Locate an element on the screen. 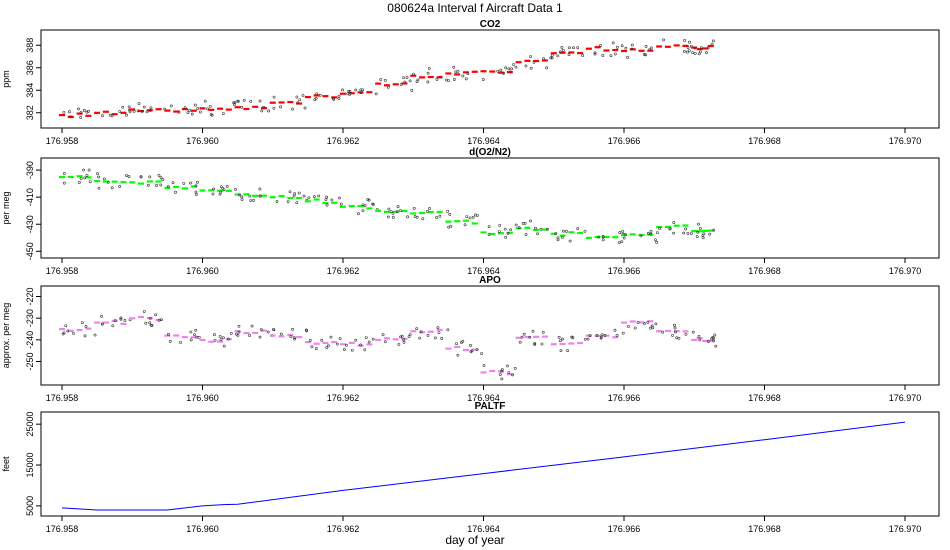  x-tick-label: 176.968 is located at coordinates (764, 271).